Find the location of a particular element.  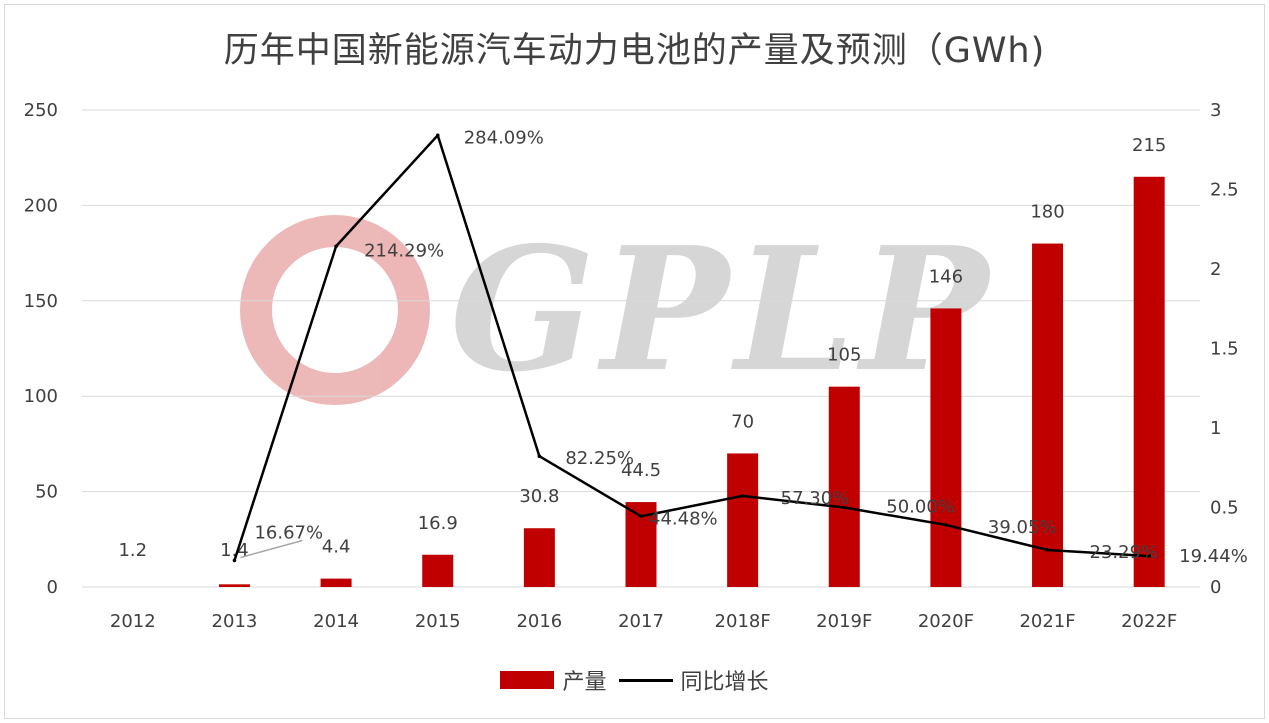

label-leader-line is located at coordinates (271, 549).